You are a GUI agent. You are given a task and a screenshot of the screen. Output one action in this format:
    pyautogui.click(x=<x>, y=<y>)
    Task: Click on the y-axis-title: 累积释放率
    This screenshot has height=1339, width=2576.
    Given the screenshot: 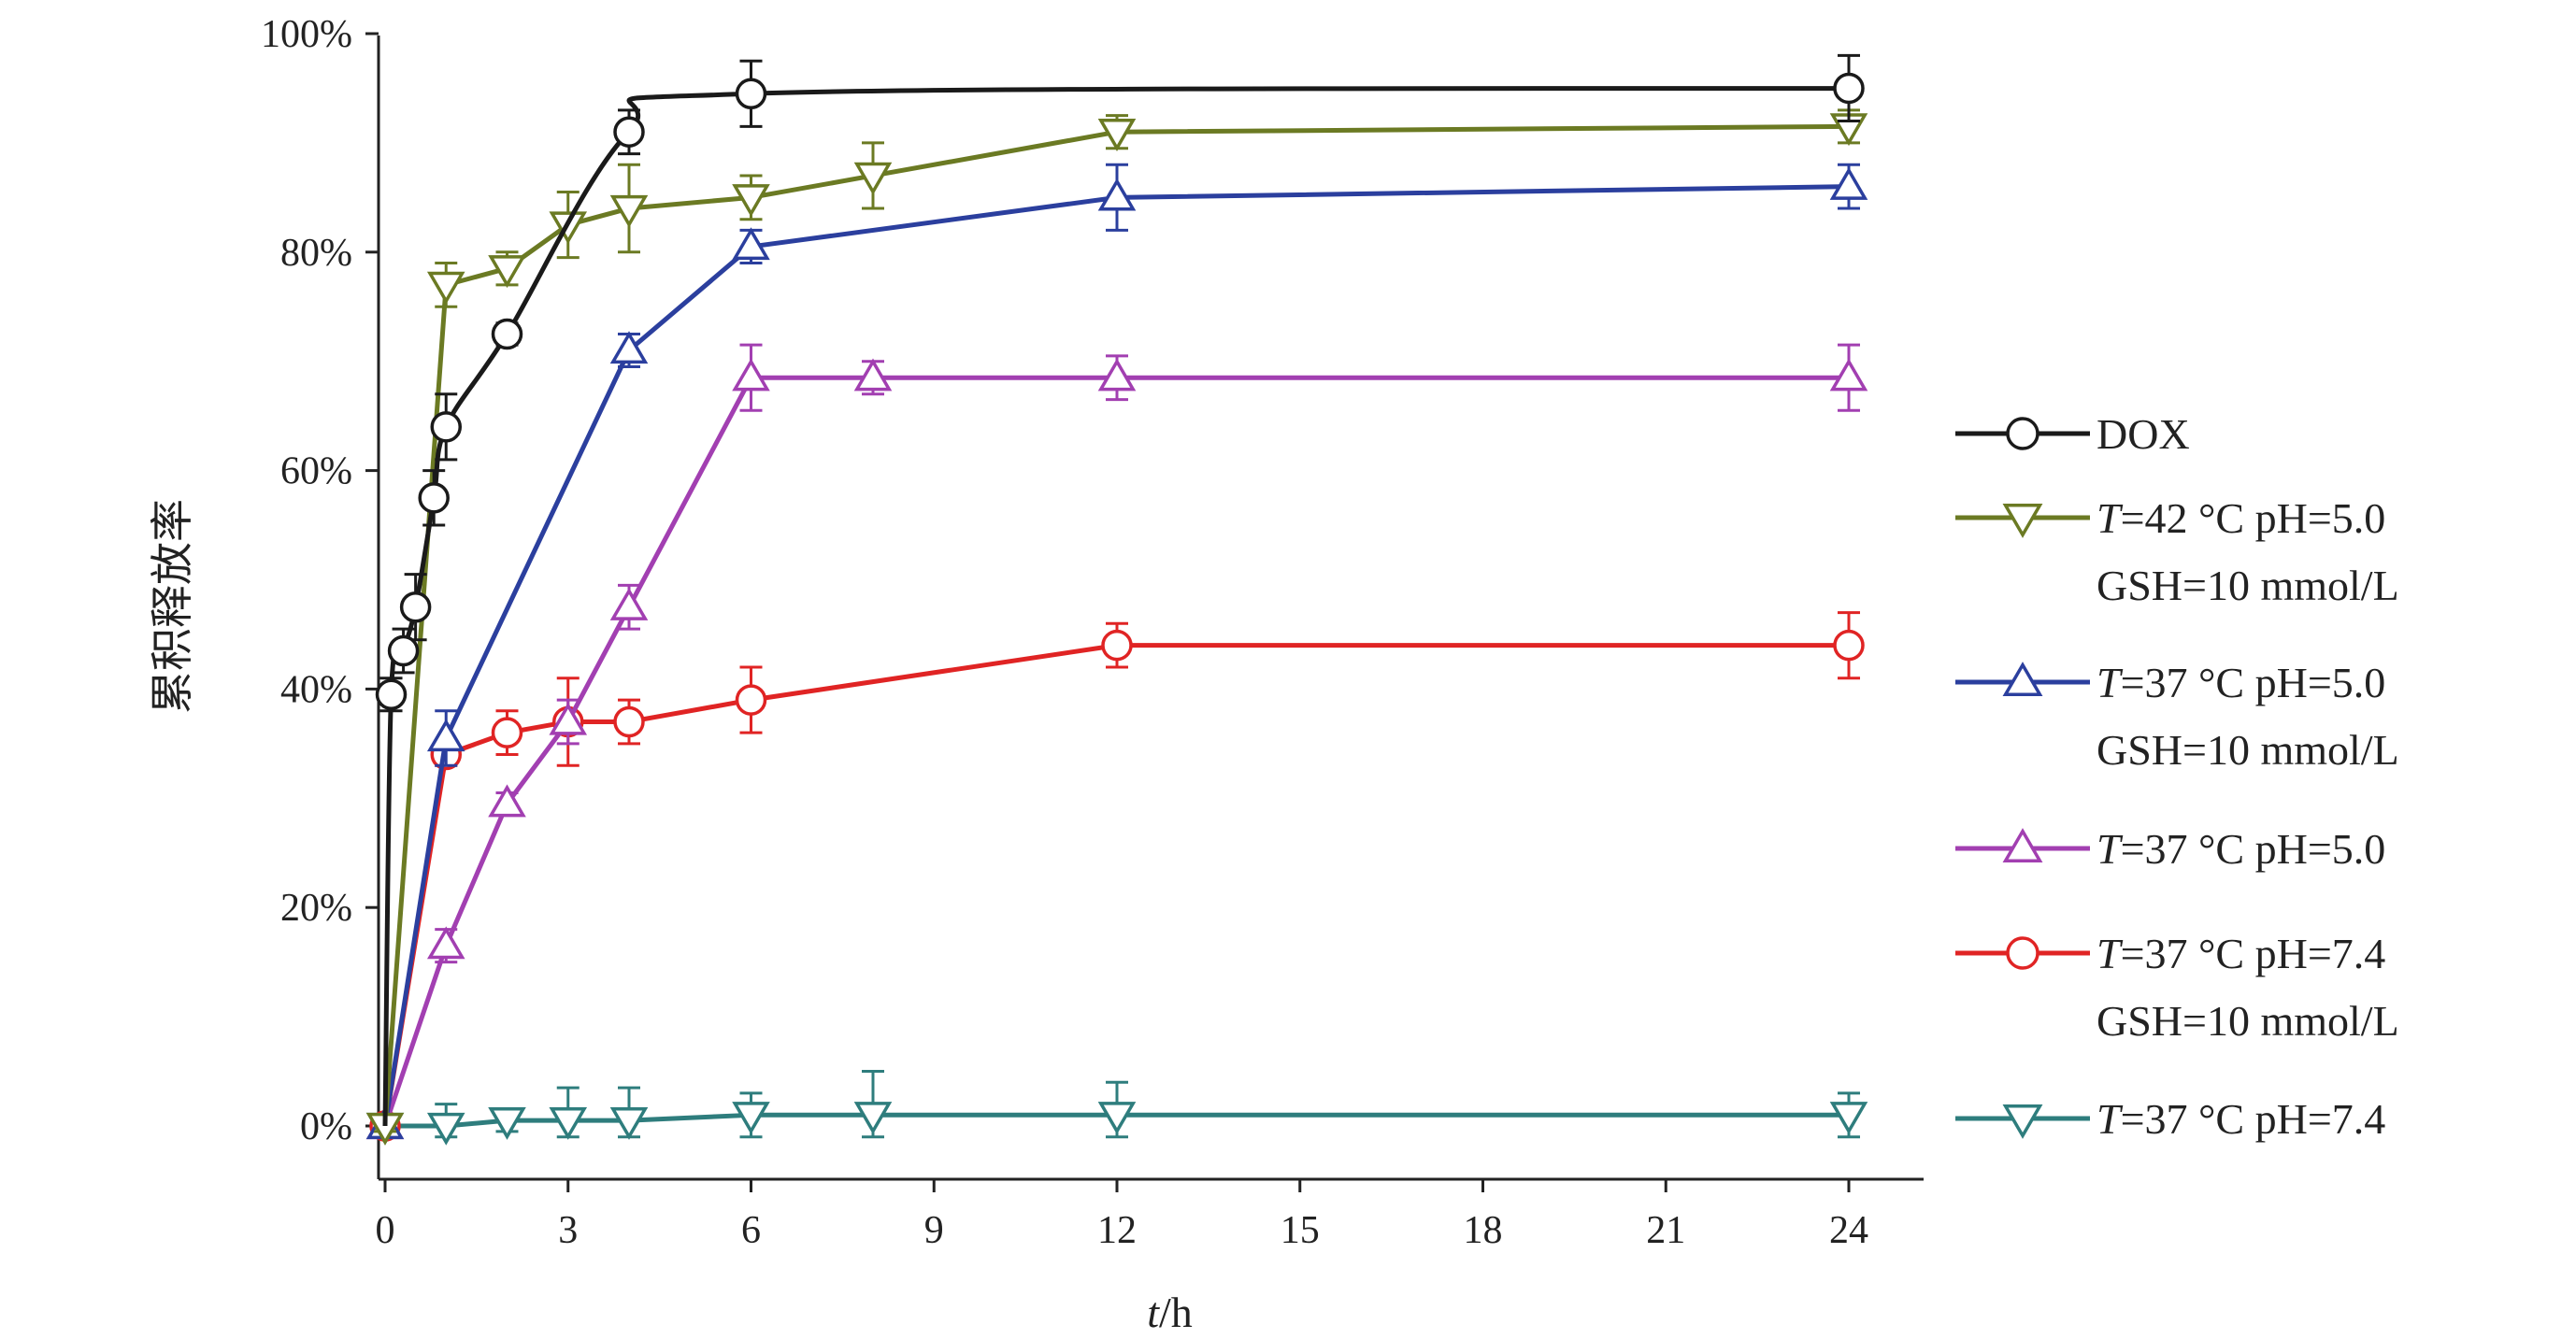 What is the action you would take?
    pyautogui.click(x=172, y=606)
    